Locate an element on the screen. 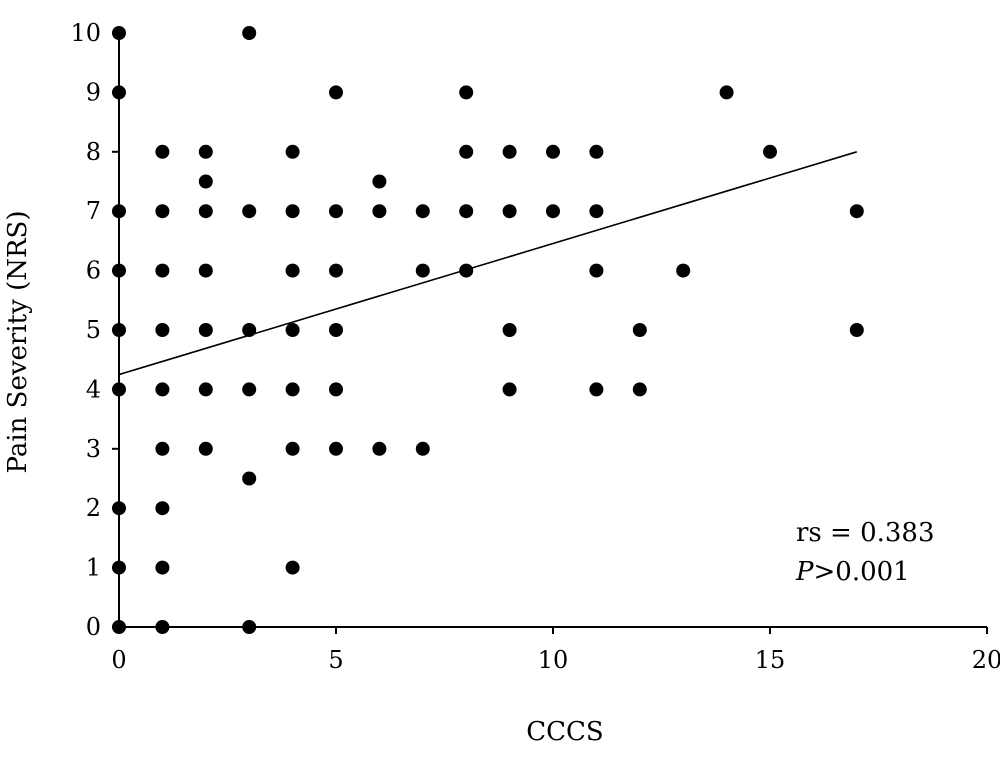 The width and height of the screenshot is (1000, 764). y-tick-label: 10 is located at coordinates (85, 33).